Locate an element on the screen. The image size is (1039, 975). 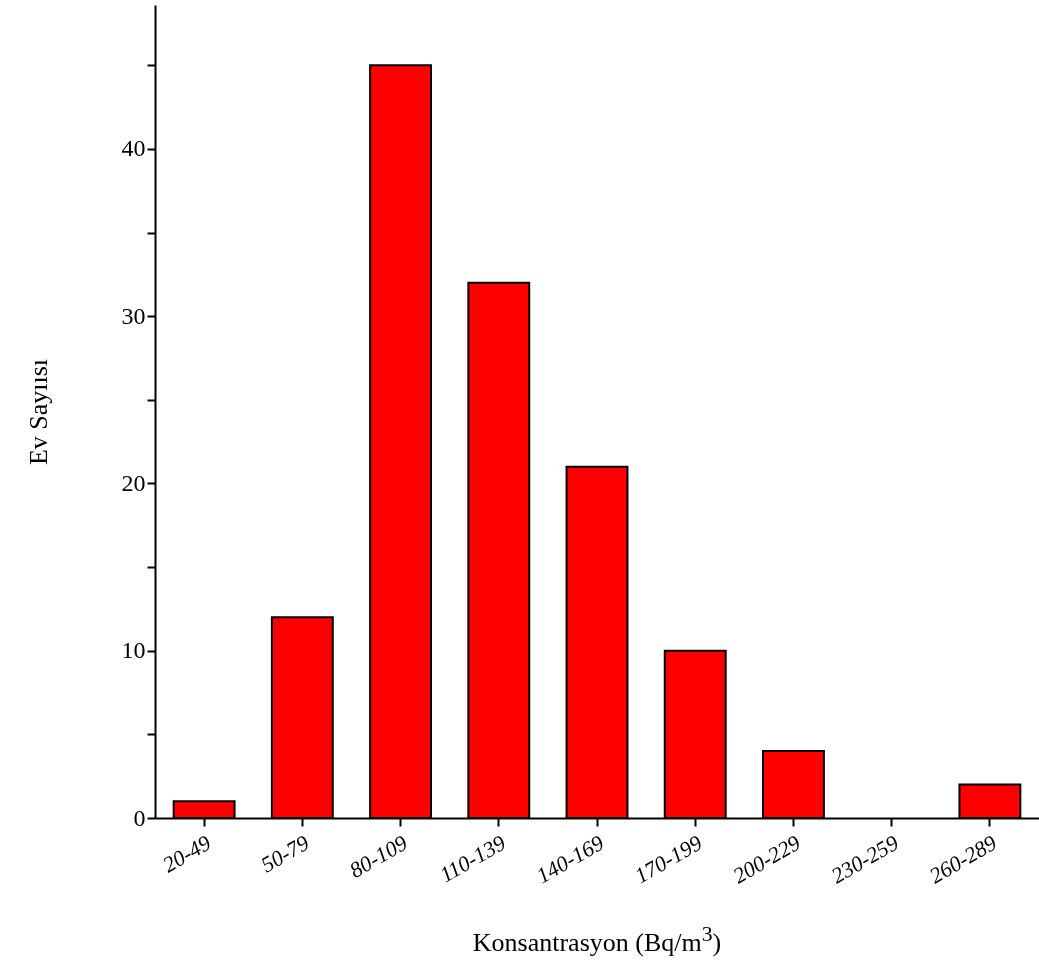
x-axis-title: Konsantrasyon (Bq/m$^{3}$) is located at coordinates (597, 940).